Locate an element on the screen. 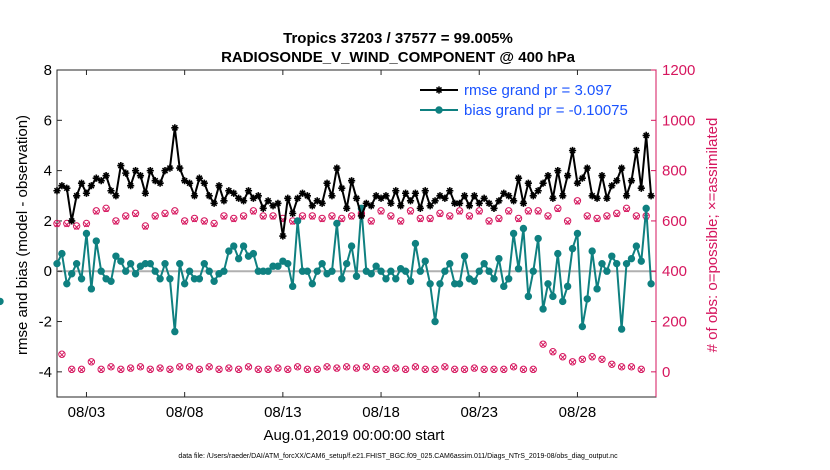 The height and width of the screenshot is (470, 830). legend-label: bias grand pr = -0.10075 is located at coordinates (546, 110).